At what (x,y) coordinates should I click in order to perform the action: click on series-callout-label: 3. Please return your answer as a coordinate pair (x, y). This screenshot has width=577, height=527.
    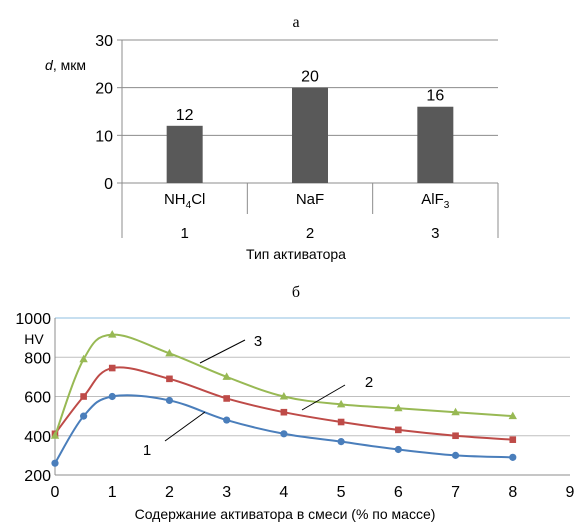
    Looking at the image, I should click on (258, 341).